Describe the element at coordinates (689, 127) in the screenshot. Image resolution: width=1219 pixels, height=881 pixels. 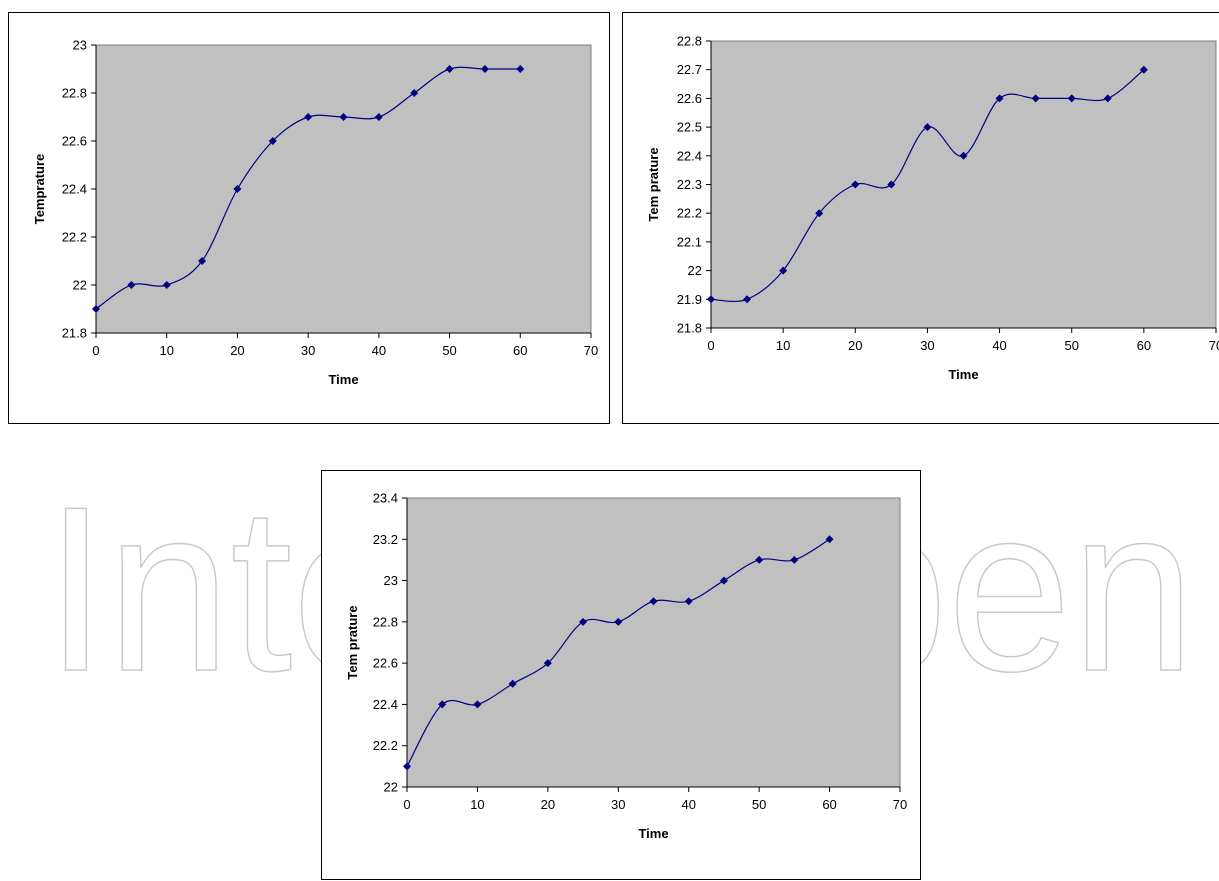
I see `y-tick-label: 22.5` at that location.